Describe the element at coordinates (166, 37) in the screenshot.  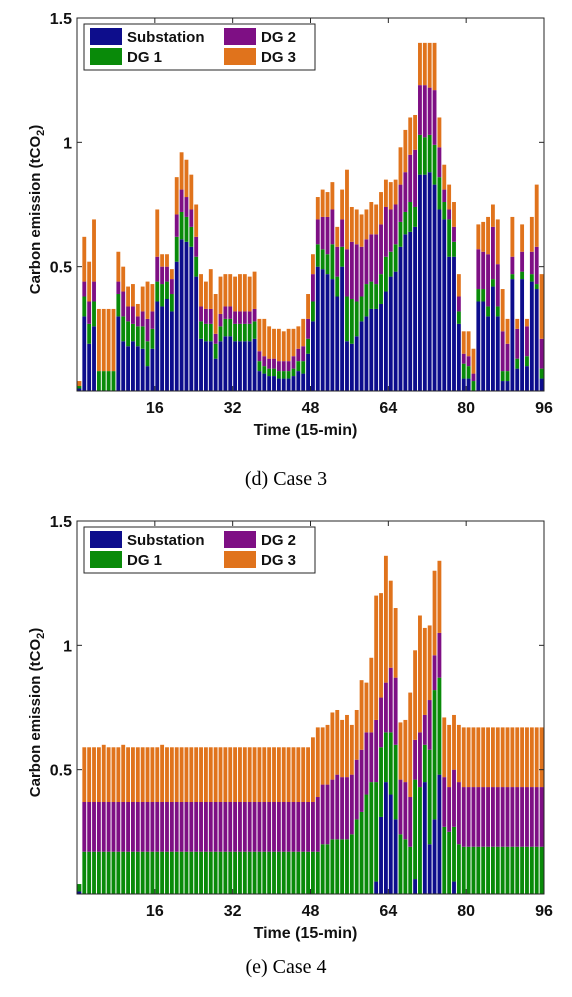
I see `legend-label-substation: Substation` at that location.